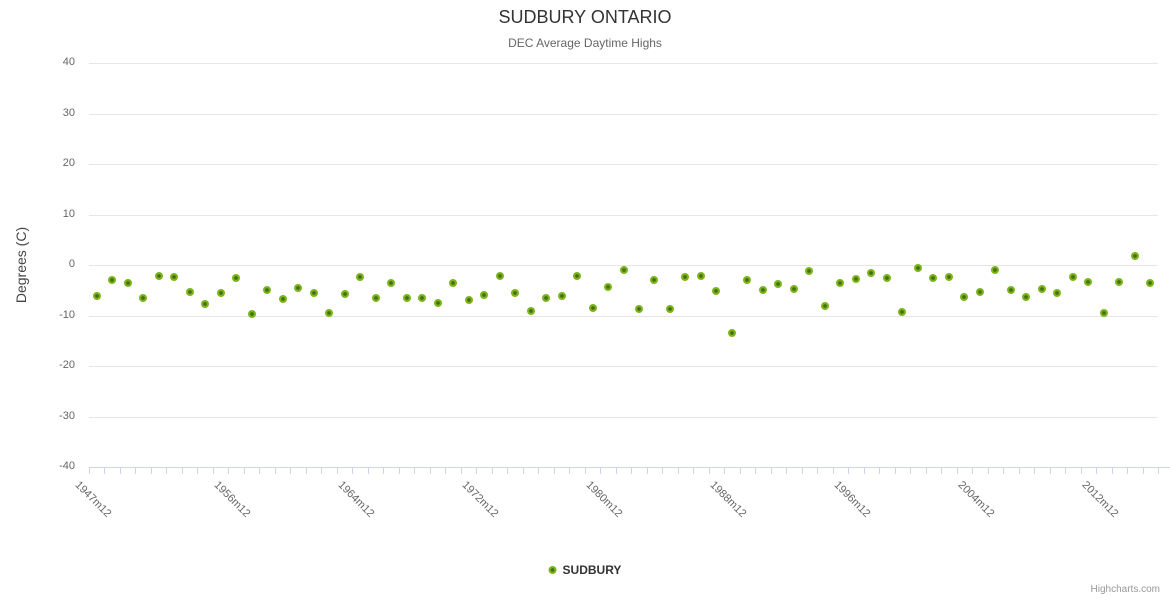 The width and height of the screenshot is (1170, 600). Describe the element at coordinates (604, 499) in the screenshot. I see `x-tick-label: 1980m12` at that location.